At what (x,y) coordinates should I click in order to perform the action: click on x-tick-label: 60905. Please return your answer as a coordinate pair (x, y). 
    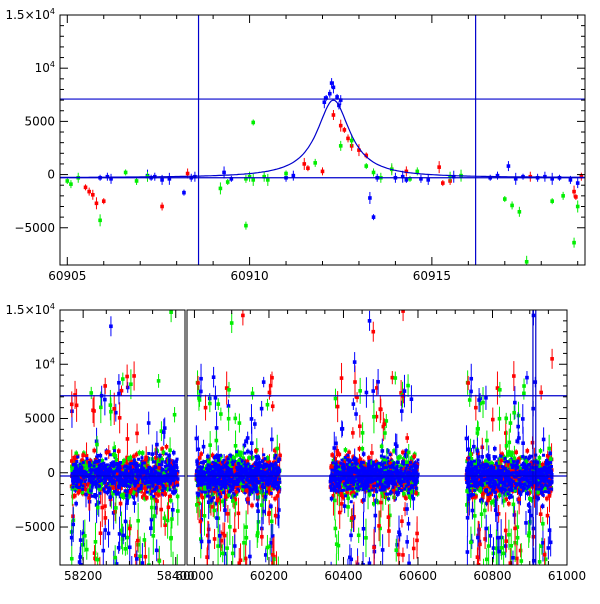
    Looking at the image, I should click on (67, 276).